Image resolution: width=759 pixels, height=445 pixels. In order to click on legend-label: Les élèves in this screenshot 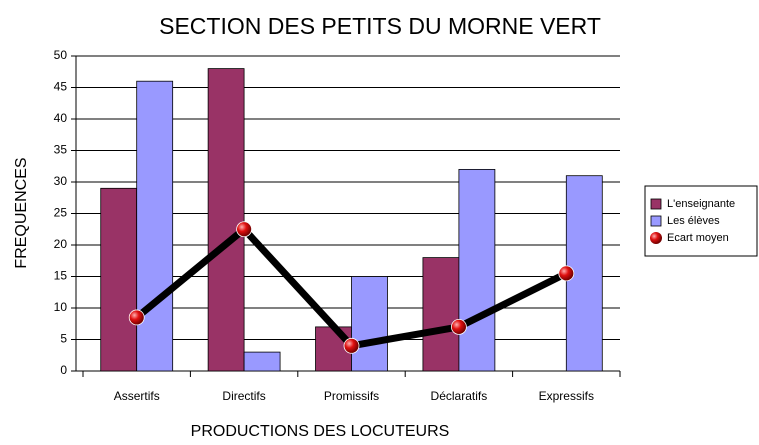, I will do `click(693, 221)`.